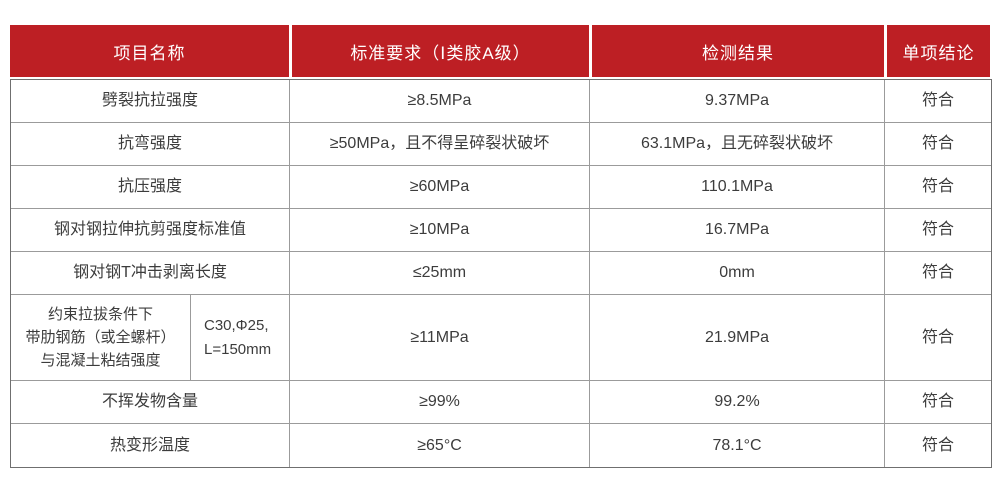  I want to click on item-name-cell: 钢对钢T冲击剥离长度, so click(150, 273).